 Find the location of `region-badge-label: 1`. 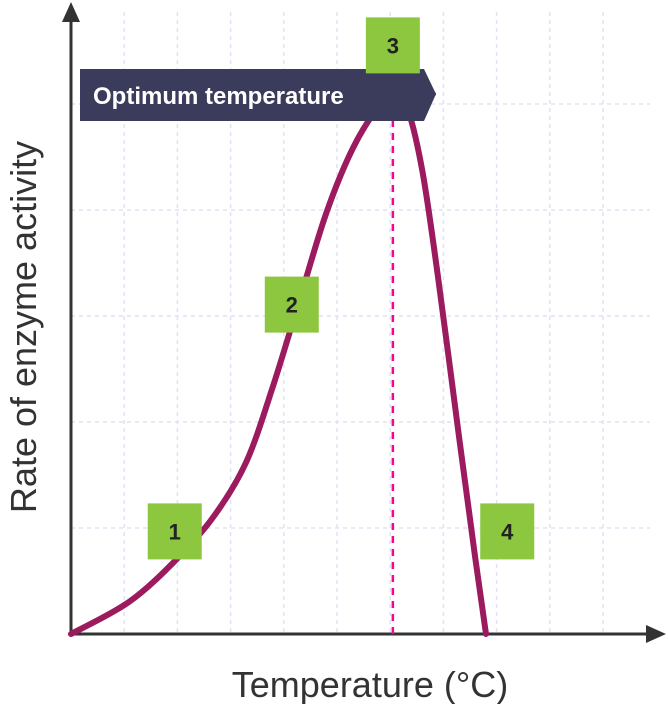

region-badge-label: 1 is located at coordinates (175, 531).